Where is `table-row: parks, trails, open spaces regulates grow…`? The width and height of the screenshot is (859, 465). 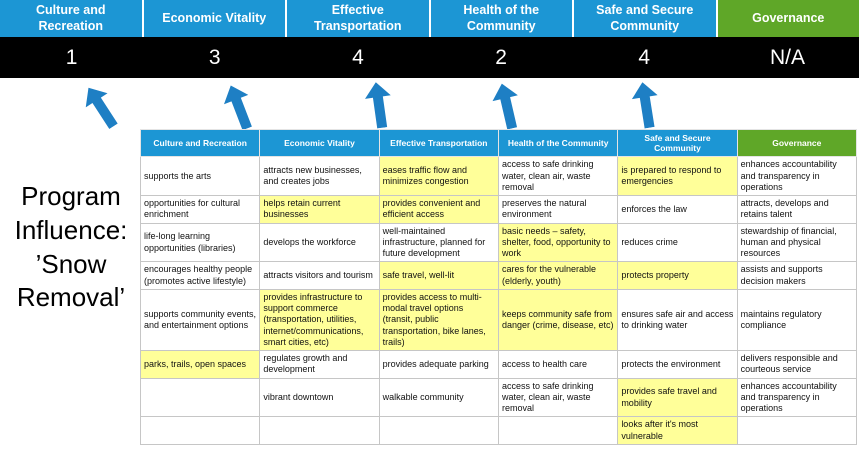
table-row: parks, trails, open spaces regulates grow… is located at coordinates (498, 364).